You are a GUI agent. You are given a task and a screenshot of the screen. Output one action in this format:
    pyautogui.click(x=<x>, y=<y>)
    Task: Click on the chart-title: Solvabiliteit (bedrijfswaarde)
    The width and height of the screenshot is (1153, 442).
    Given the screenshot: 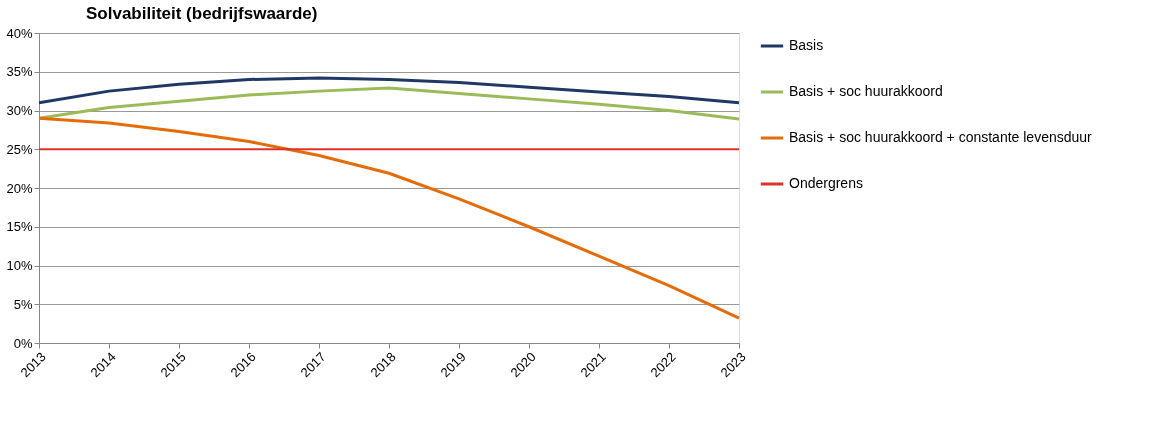 What is the action you would take?
    pyautogui.click(x=201, y=13)
    